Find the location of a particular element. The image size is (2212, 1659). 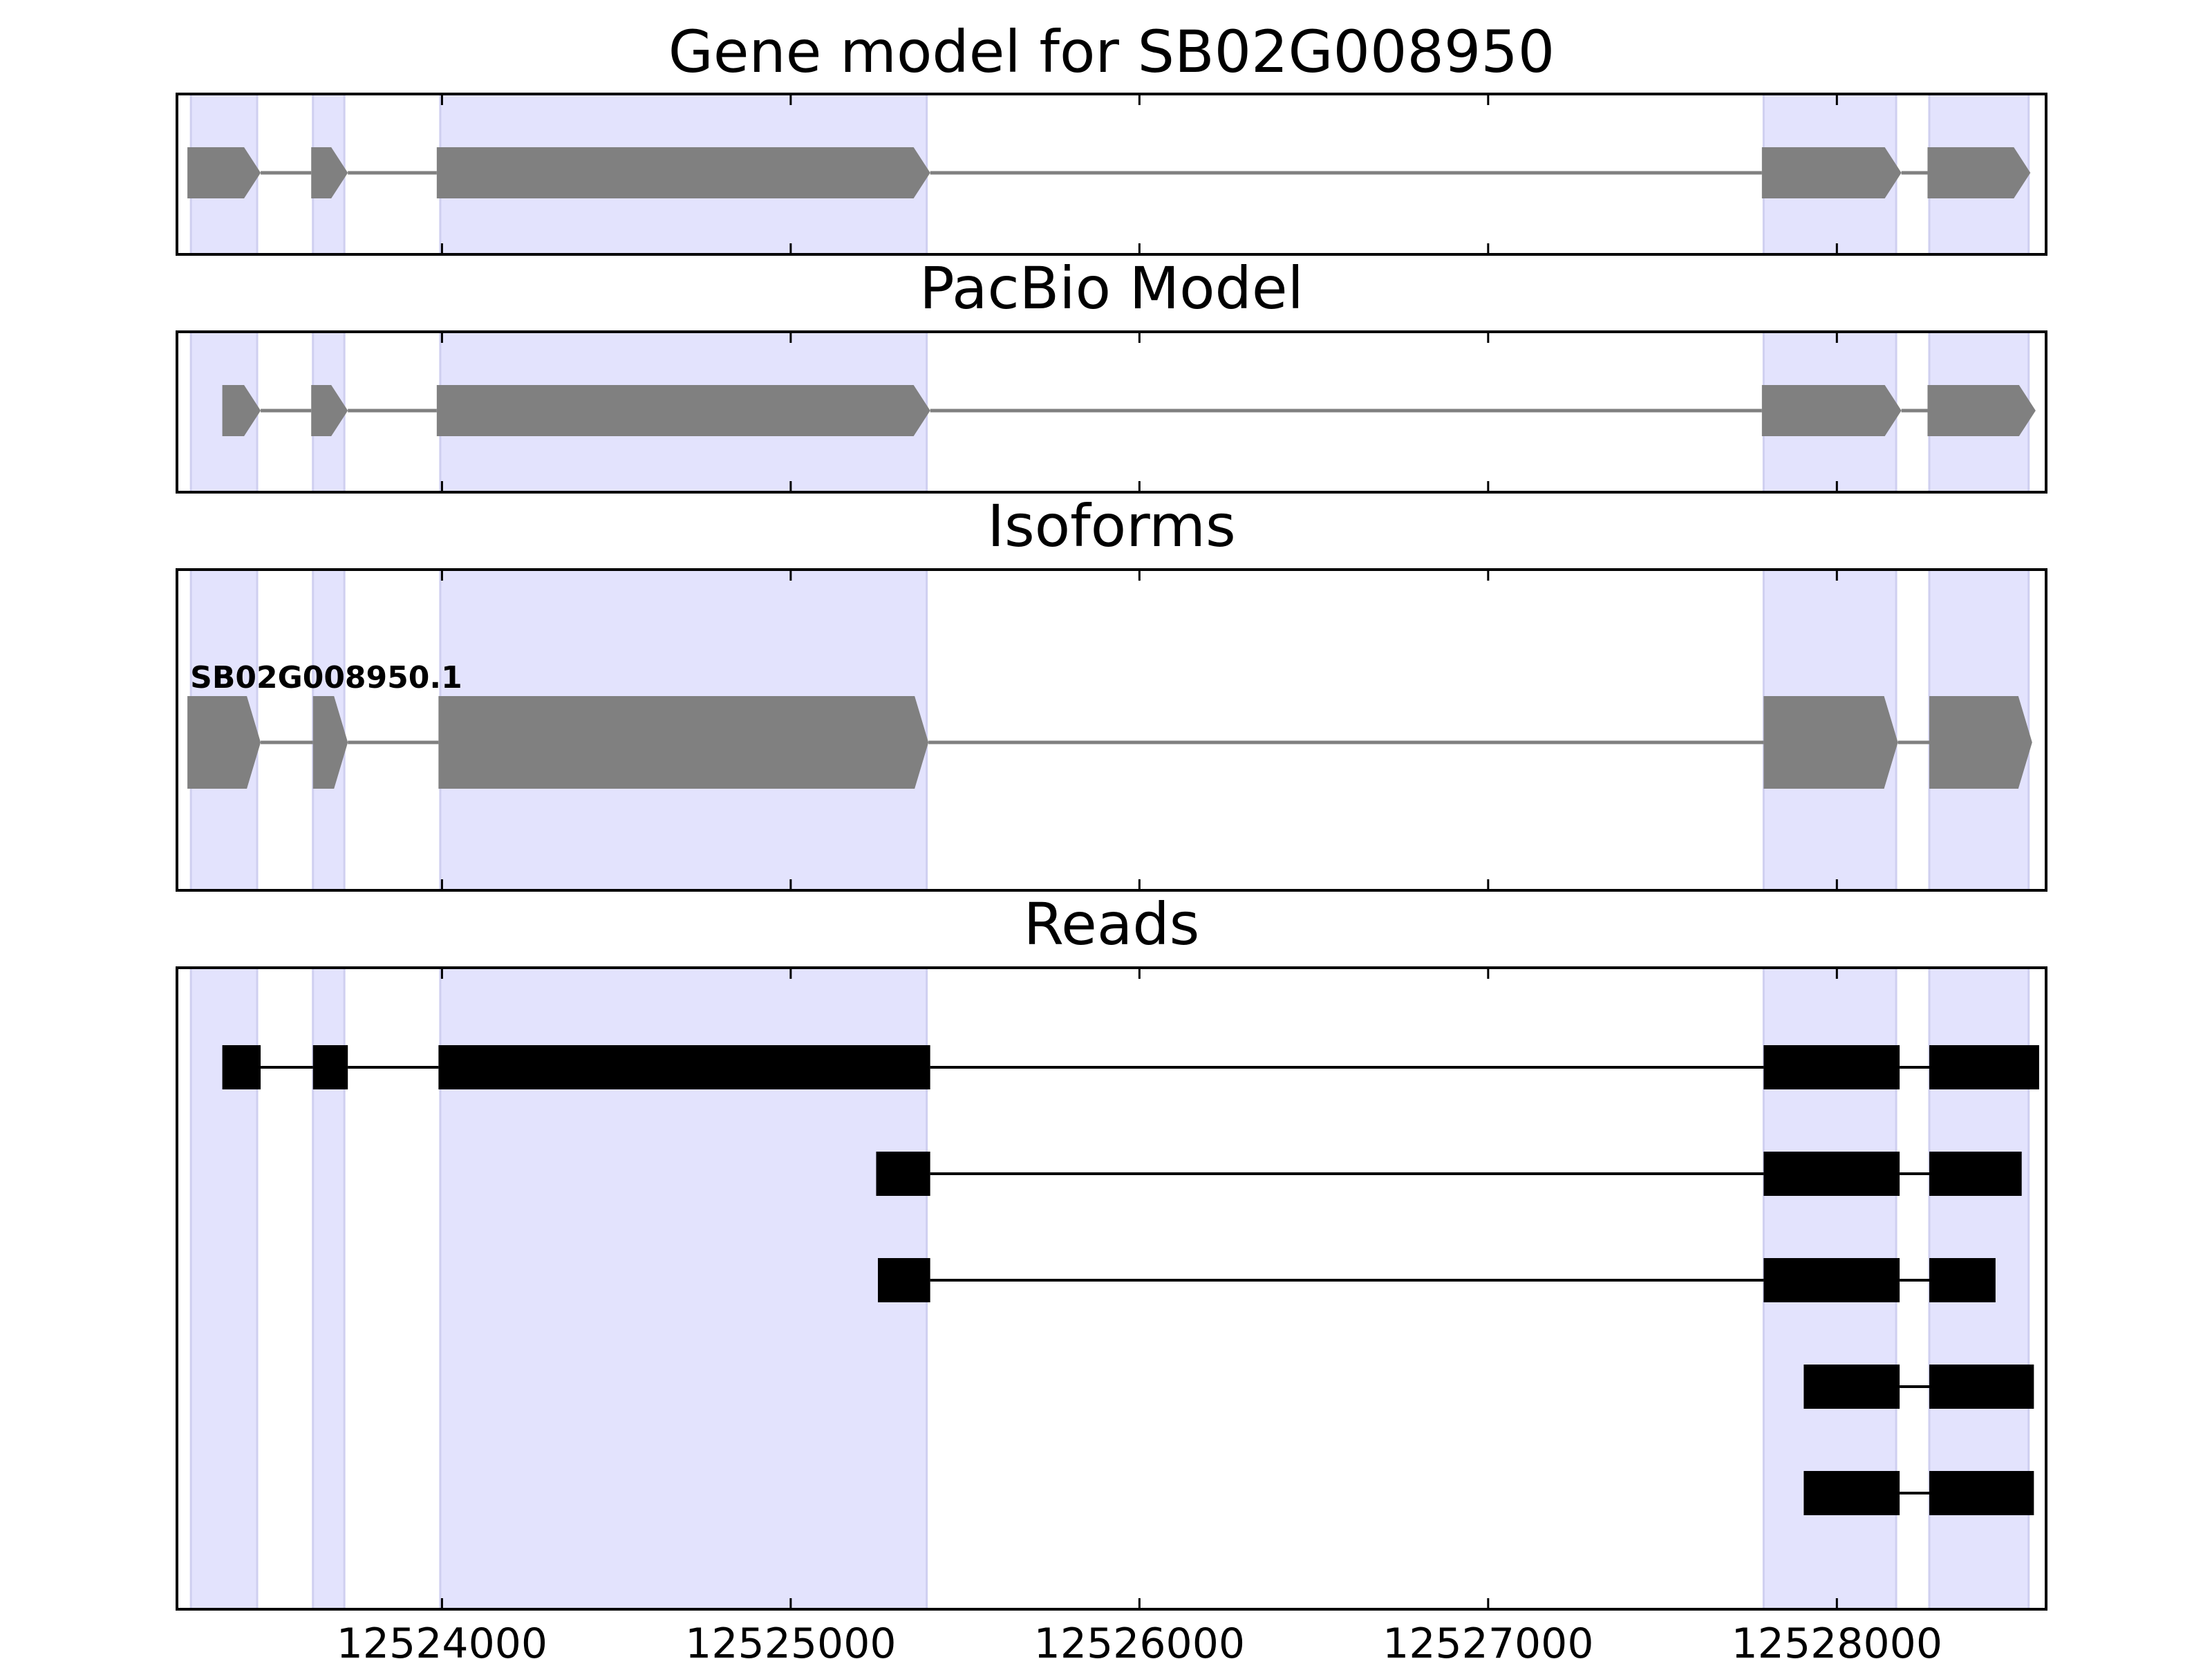

gene-model-title: Gene model for SB02G008950 is located at coordinates (1111, 52).